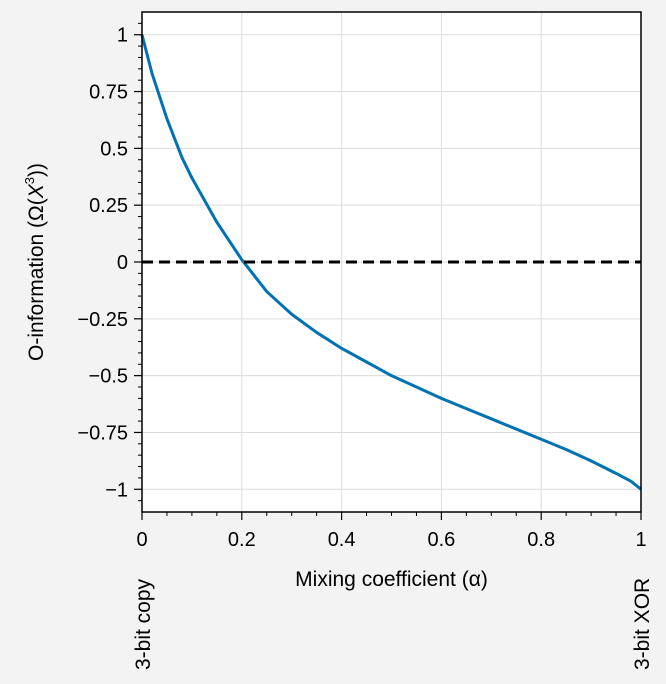 Image resolution: width=666 pixels, height=684 pixels. Describe the element at coordinates (242, 540) in the screenshot. I see `x-tick-label: 0.2` at that location.